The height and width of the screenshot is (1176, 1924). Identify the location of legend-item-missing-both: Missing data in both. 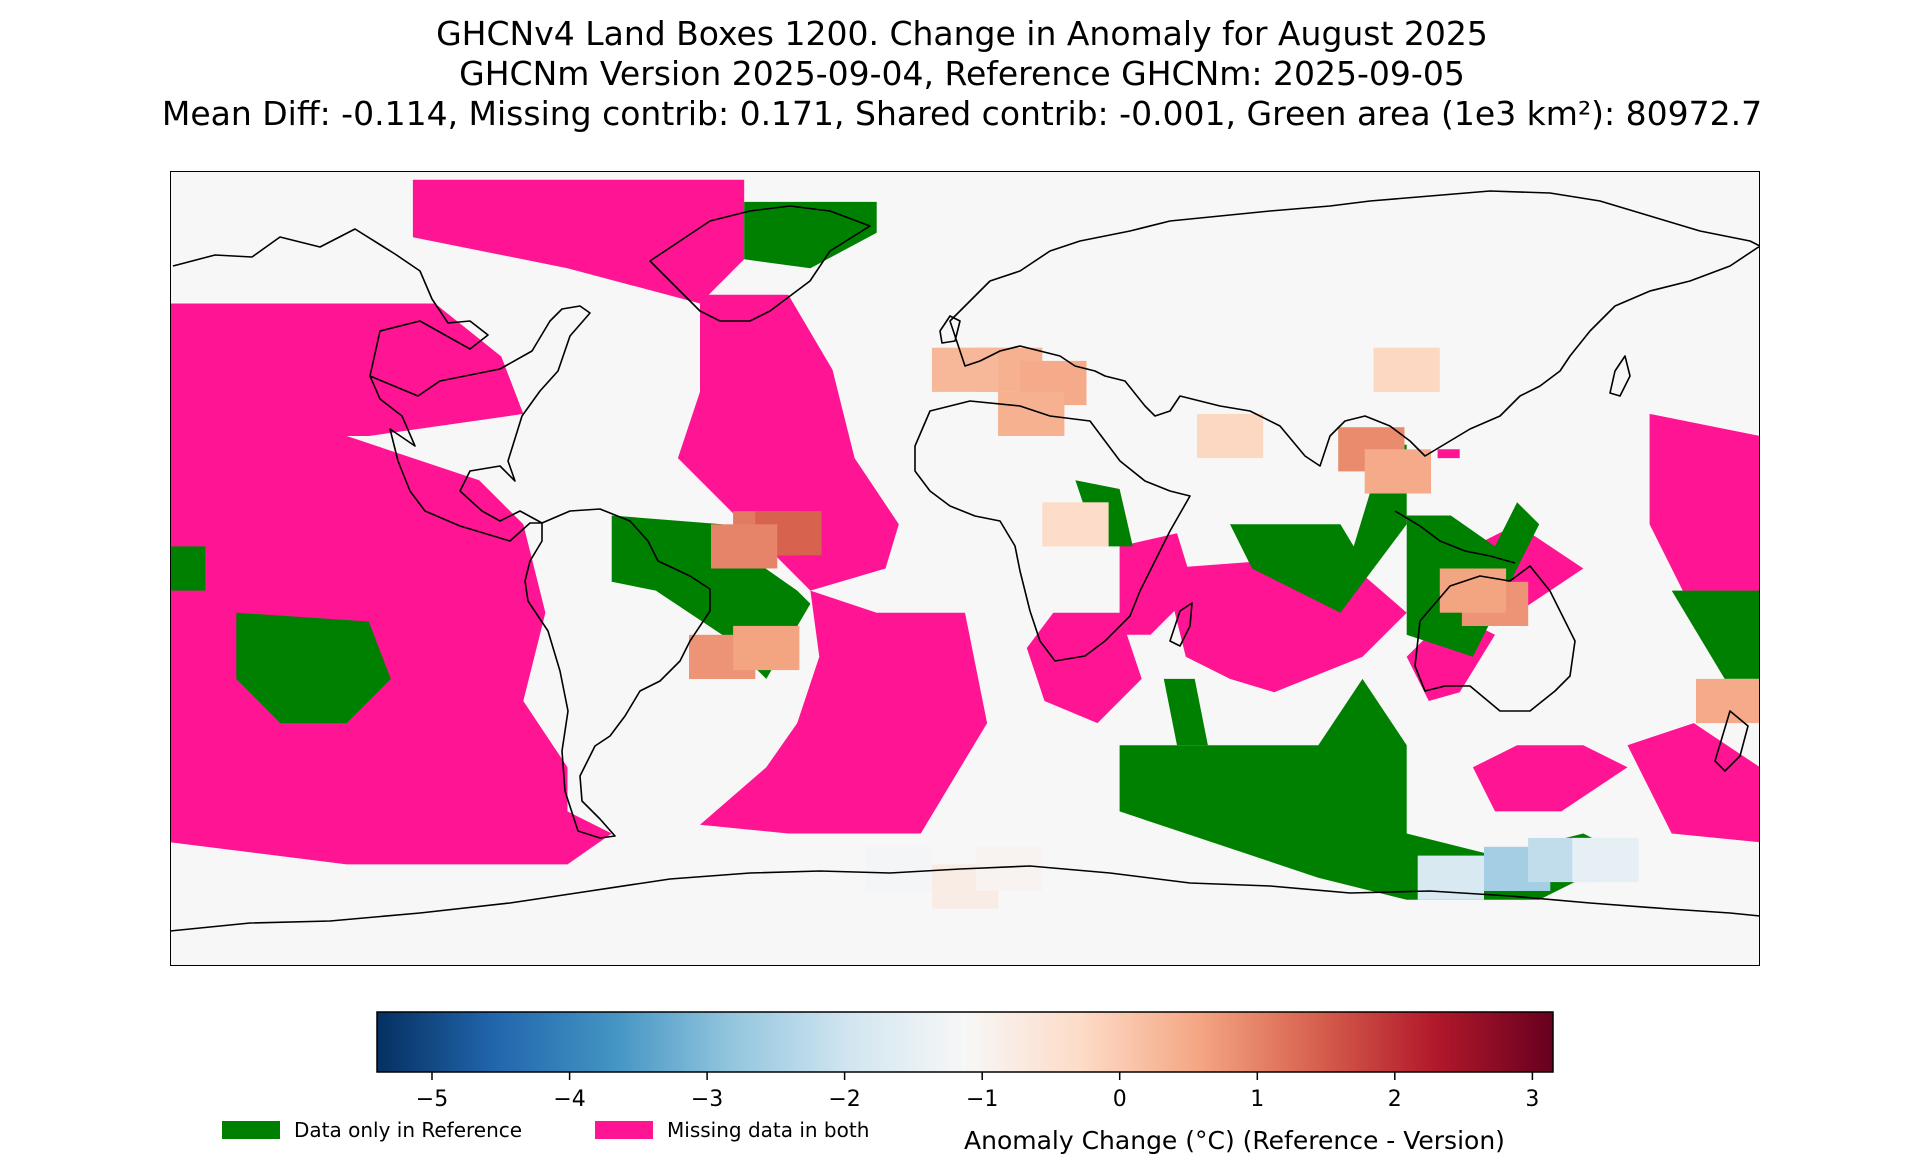
(732, 1130).